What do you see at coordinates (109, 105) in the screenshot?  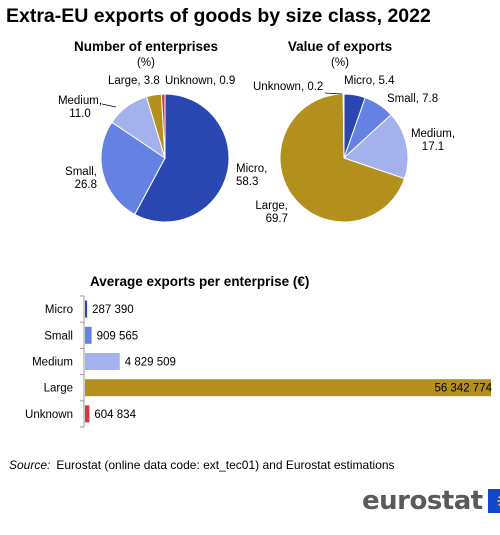 I see `pie1-leader-medium` at bounding box center [109, 105].